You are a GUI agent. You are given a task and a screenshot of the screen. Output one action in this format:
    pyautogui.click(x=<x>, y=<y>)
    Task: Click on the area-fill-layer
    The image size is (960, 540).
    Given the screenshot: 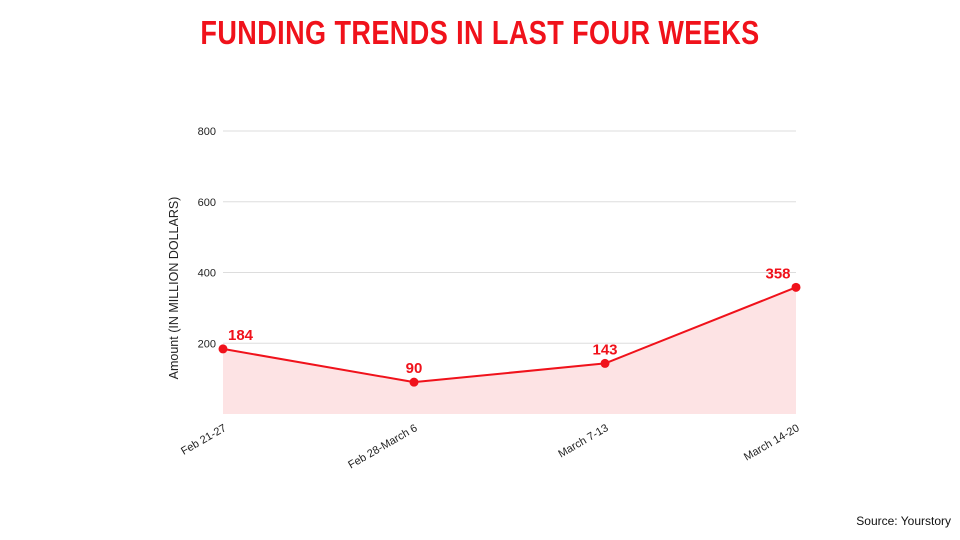 What is the action you would take?
    pyautogui.click(x=509, y=350)
    